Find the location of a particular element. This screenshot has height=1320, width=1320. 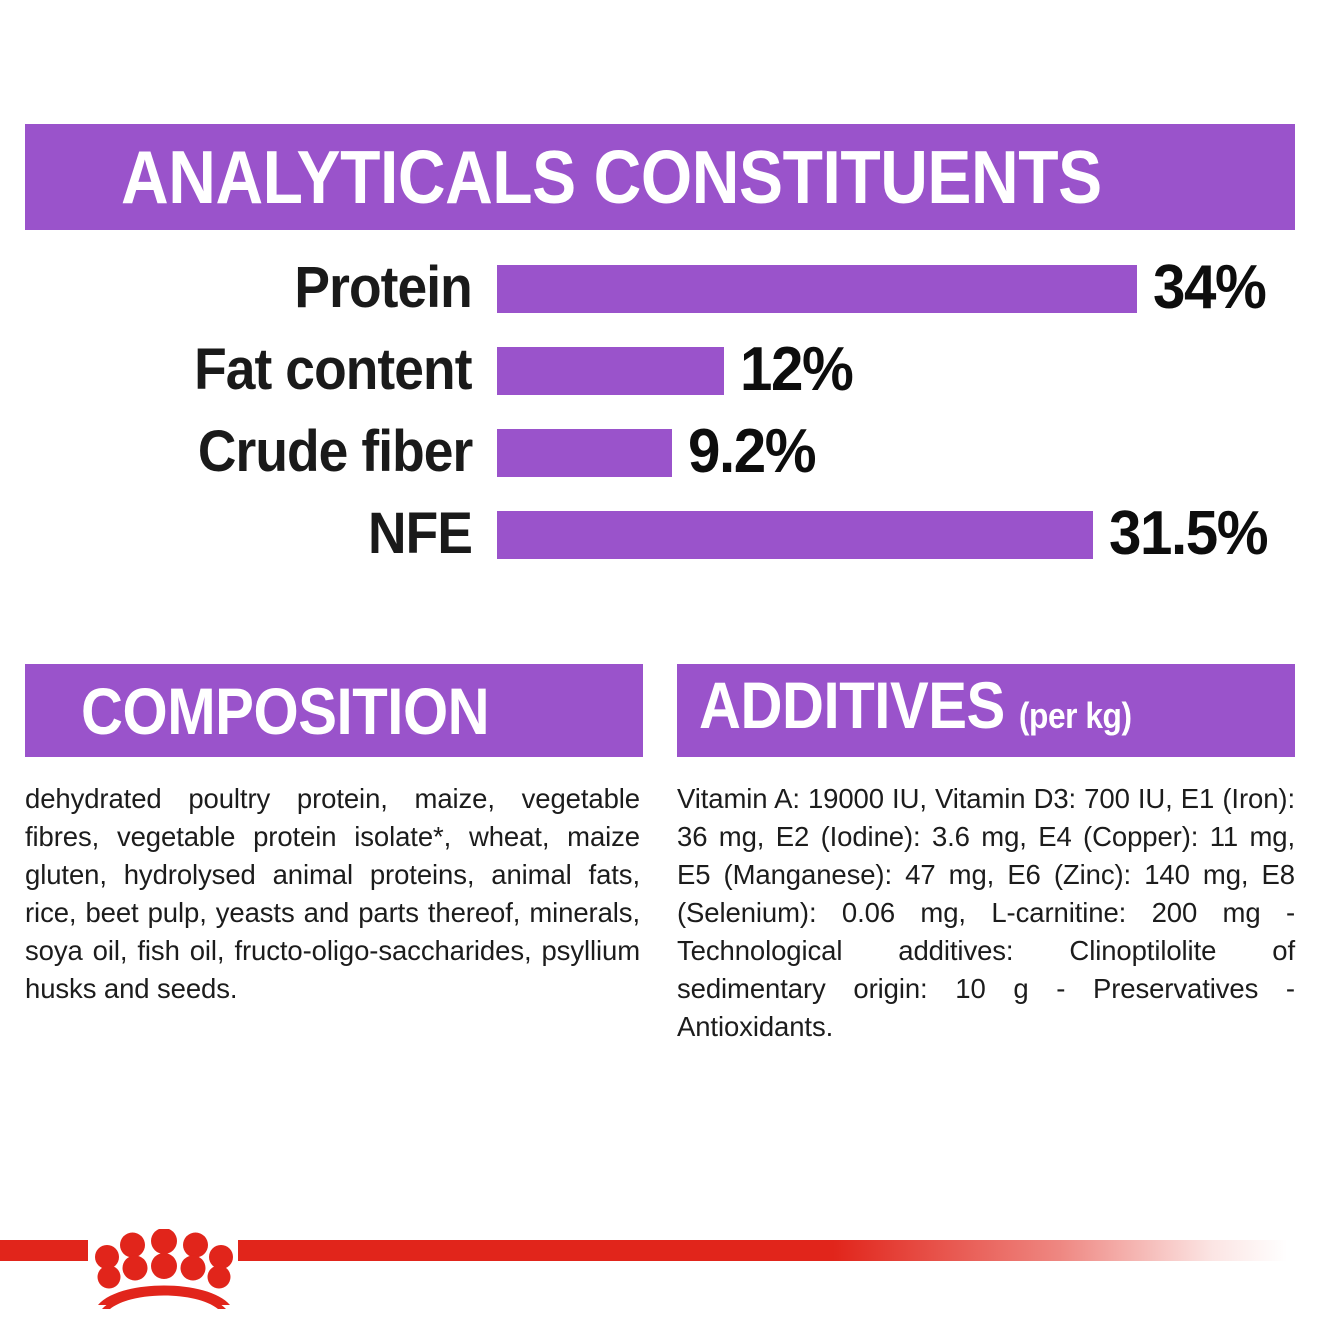

bar-fill-protein is located at coordinates (817, 289).